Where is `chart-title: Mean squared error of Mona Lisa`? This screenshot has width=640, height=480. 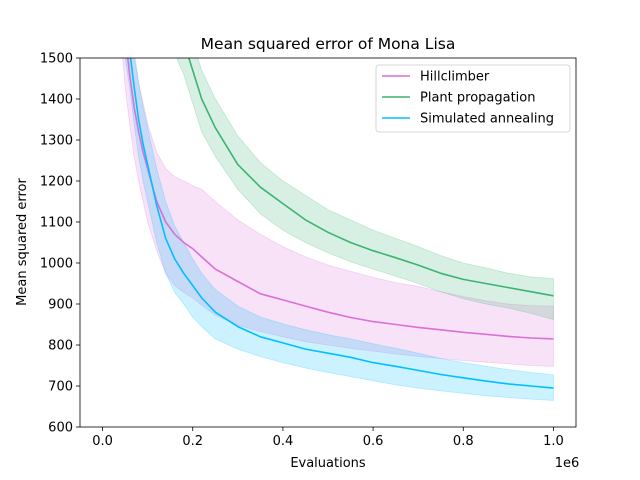
chart-title: Mean squared error of Mona Lisa is located at coordinates (328, 44).